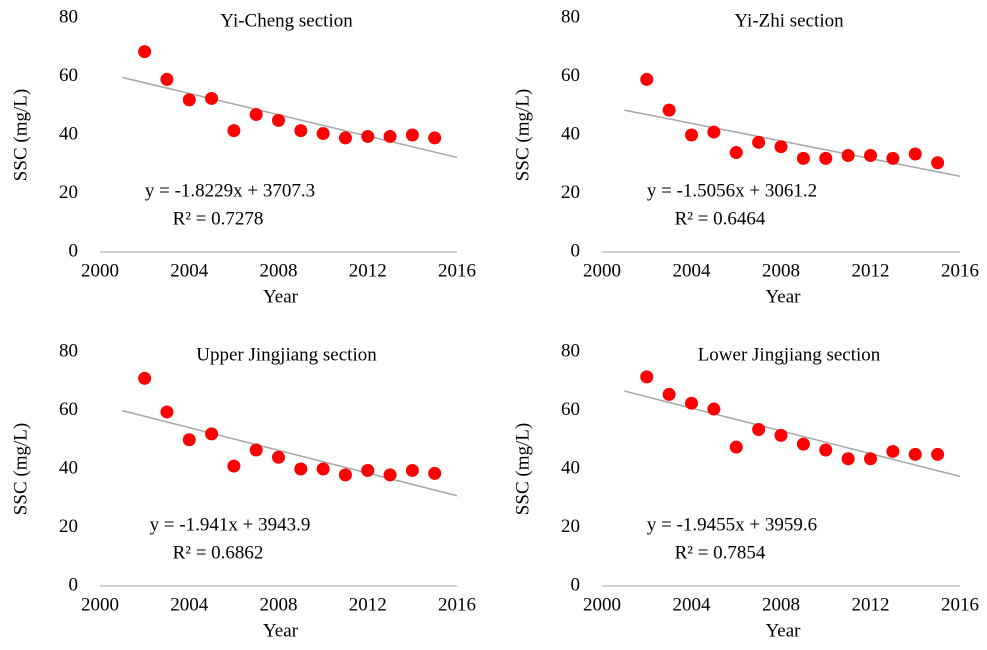 This screenshot has height=650, width=987. Describe the element at coordinates (218, 218) in the screenshot. I see `r-squared: R² = 0.7278` at that location.